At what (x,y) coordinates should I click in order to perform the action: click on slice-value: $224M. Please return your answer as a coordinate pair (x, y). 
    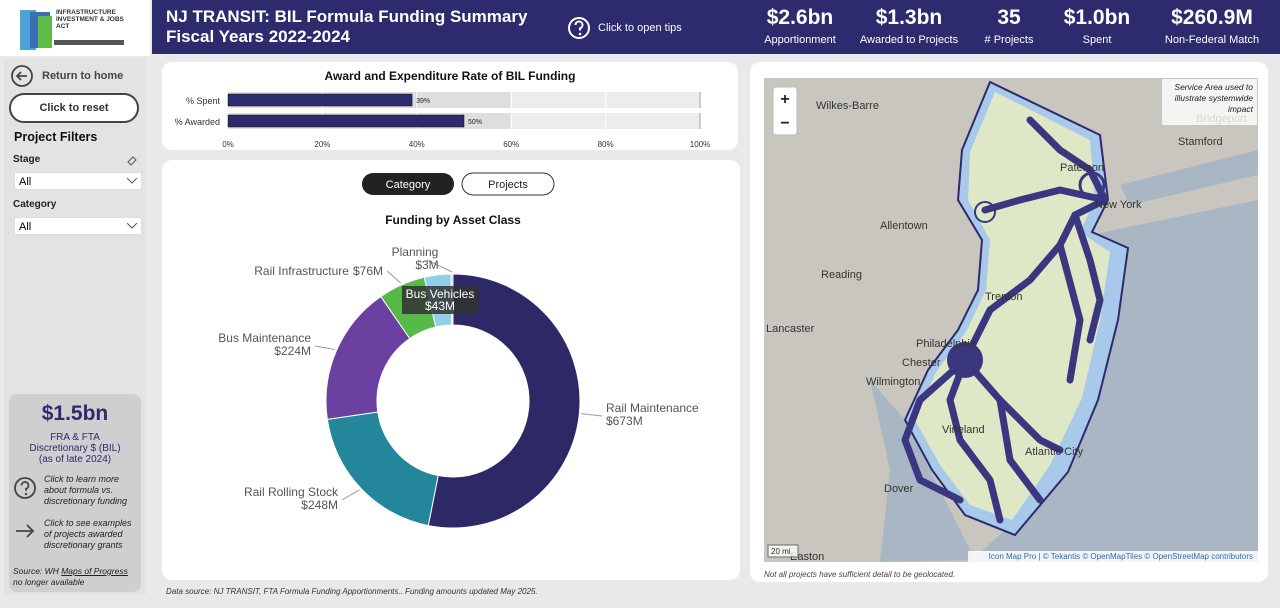
    Looking at the image, I should click on (292, 351).